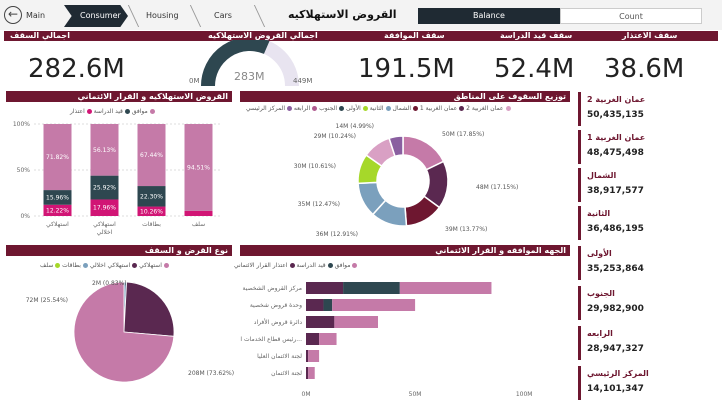  Describe the element at coordinates (50, 265) in the screenshot. I see `legend-item: سلف` at that location.